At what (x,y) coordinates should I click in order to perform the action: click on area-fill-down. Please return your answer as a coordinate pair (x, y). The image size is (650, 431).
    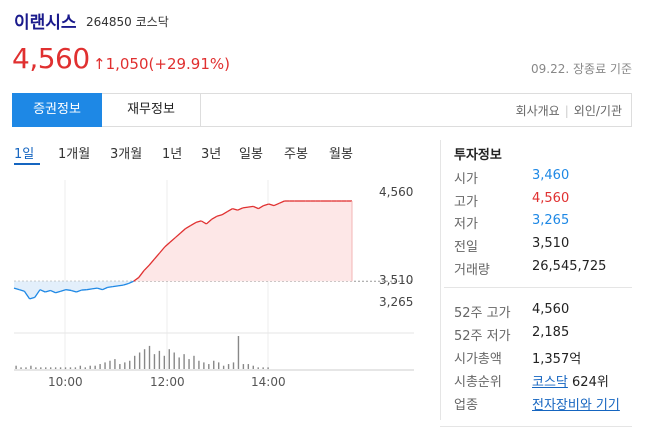
    Looking at the image, I should click on (183, 290).